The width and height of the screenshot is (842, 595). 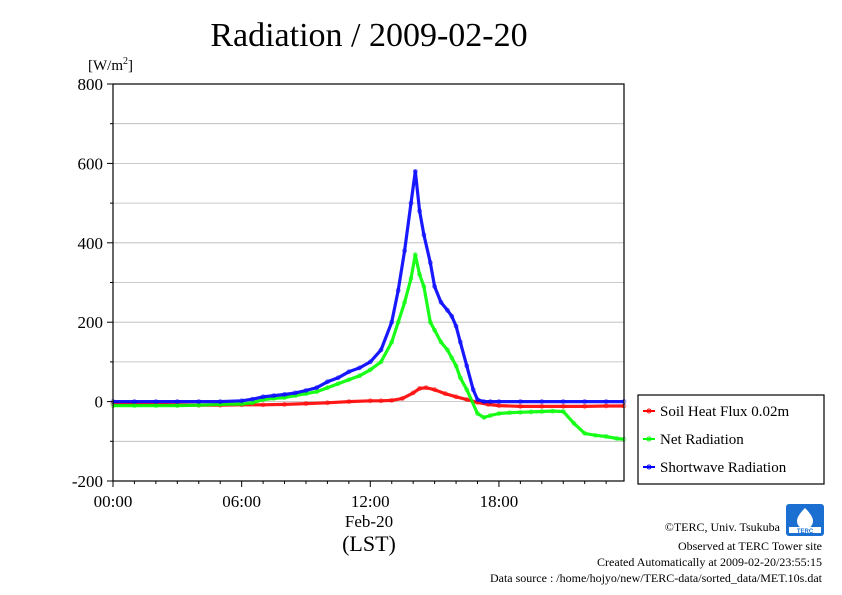 I want to click on soil-heat-flux-0-02m-line, so click(x=368, y=397).